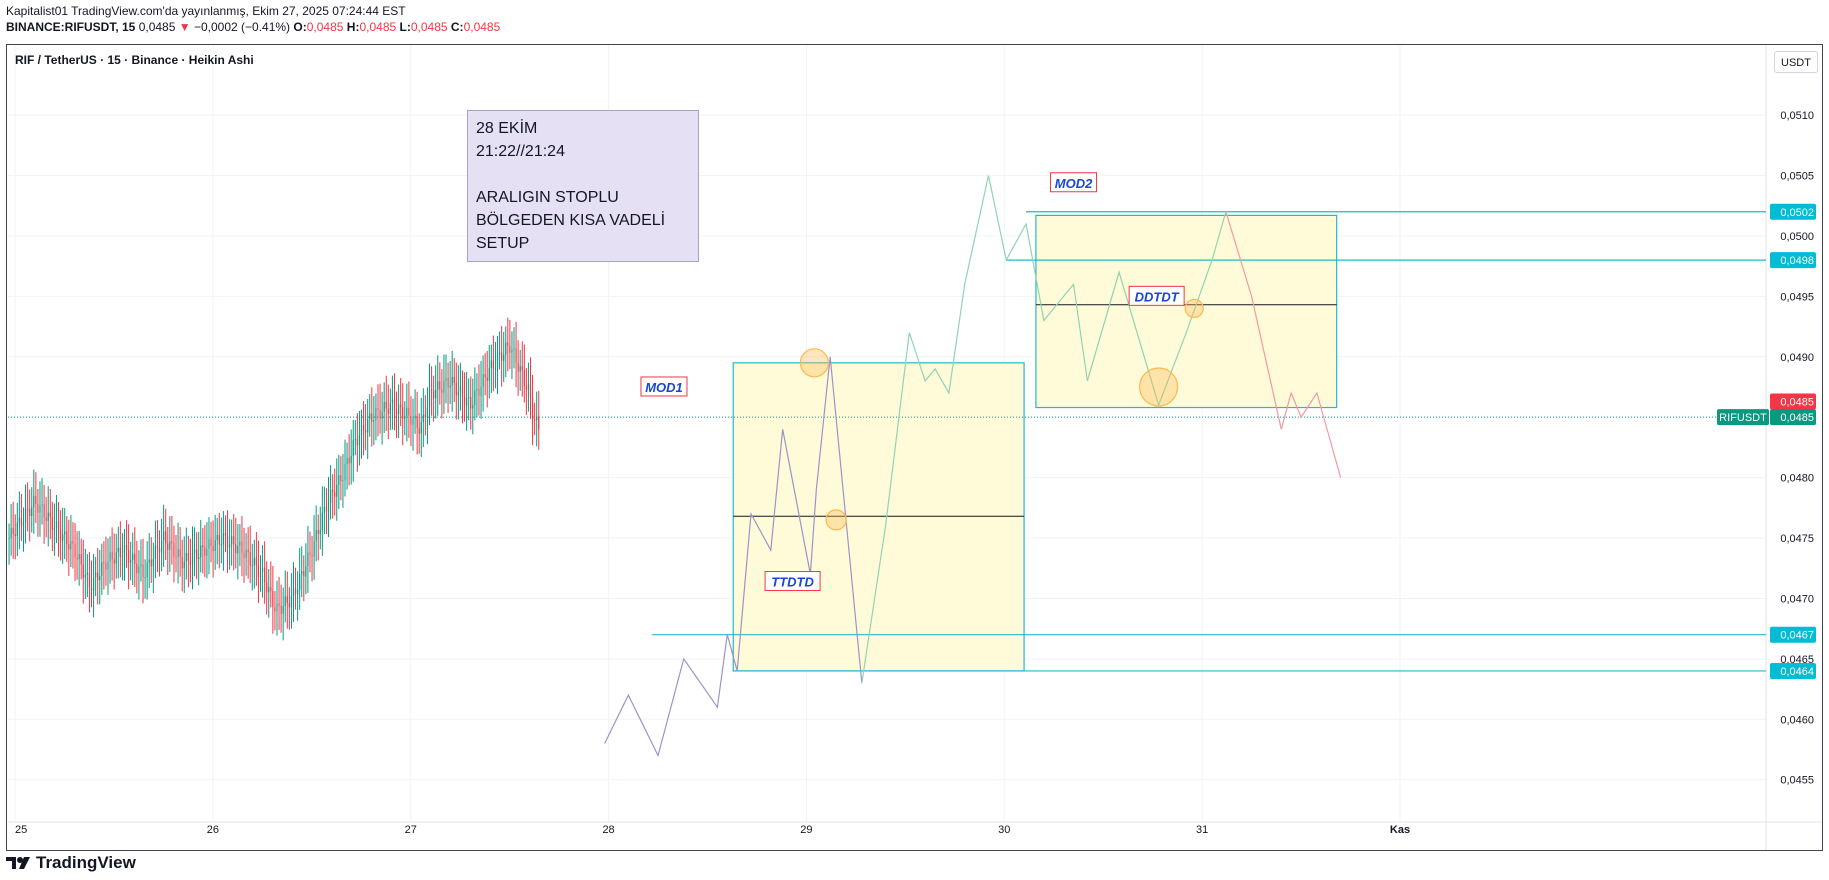  I want to click on close-value: 0,0485, so click(482, 27).